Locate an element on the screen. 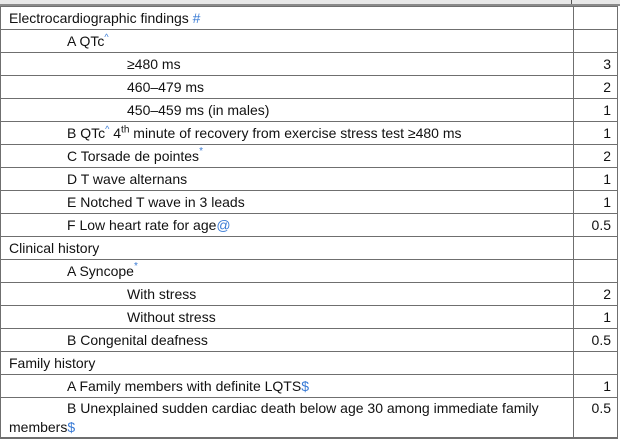  table-row: D T wave alternans 1 is located at coordinates (309, 179).